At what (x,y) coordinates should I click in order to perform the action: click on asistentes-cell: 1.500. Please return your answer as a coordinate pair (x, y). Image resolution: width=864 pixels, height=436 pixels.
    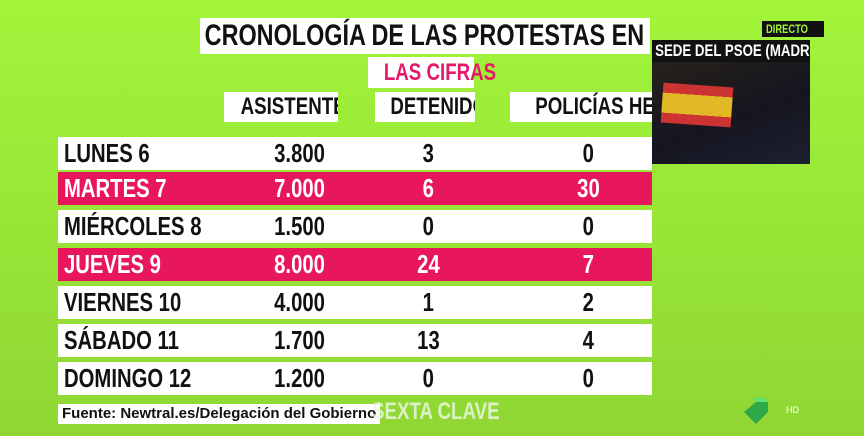
    Looking at the image, I should click on (300, 226).